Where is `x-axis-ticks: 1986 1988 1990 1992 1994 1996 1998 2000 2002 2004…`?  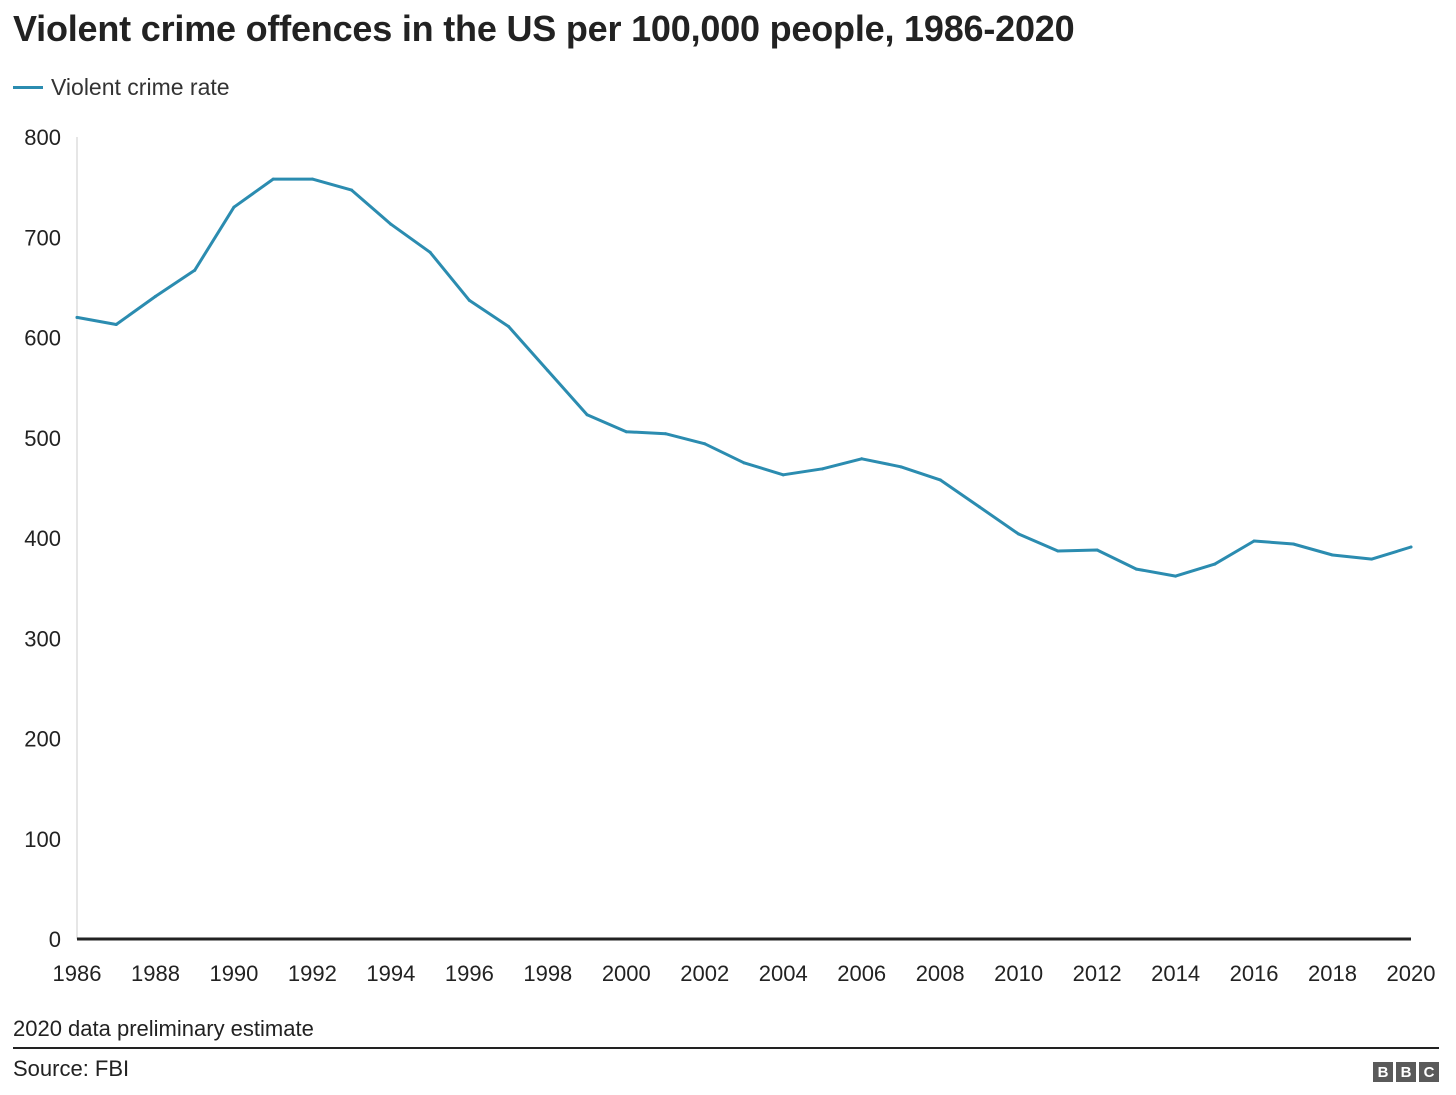
x-axis-ticks: 1986 1988 1990 1992 1994 1996 1998 2000 2002 2004… is located at coordinates (744, 973).